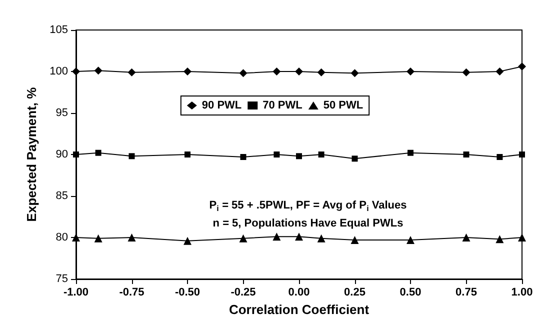 The width and height of the screenshot is (550, 329). I want to click on x-tick-label: 1.00, so click(522, 292).